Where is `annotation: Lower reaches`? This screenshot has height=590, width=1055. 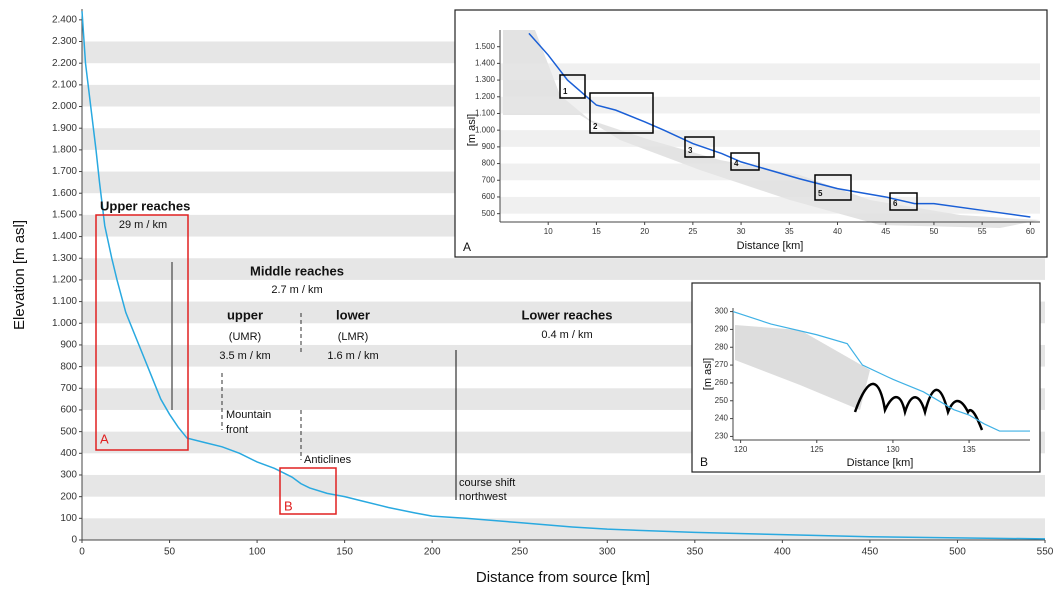
annotation: Lower reaches is located at coordinates (566, 314).